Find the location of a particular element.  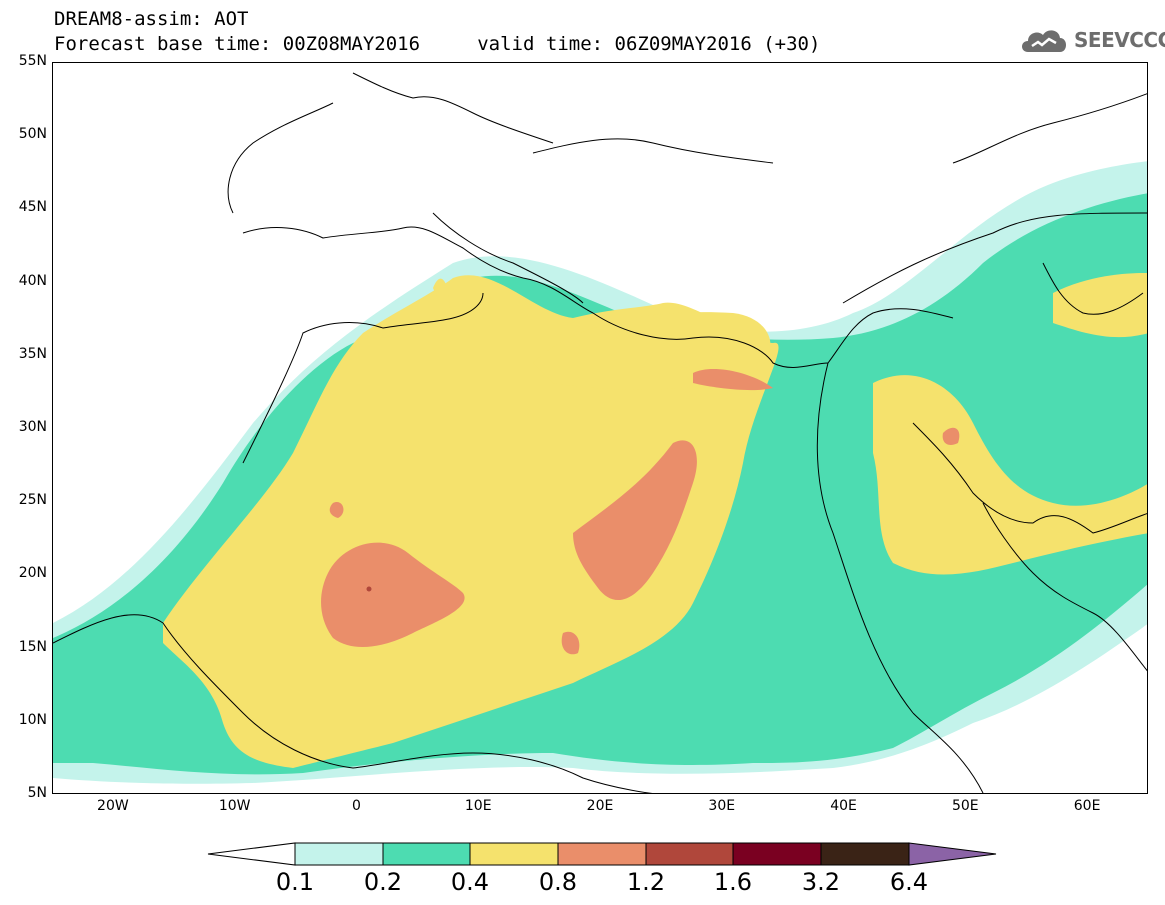

lon-tick-label: 20W is located at coordinates (113, 806).